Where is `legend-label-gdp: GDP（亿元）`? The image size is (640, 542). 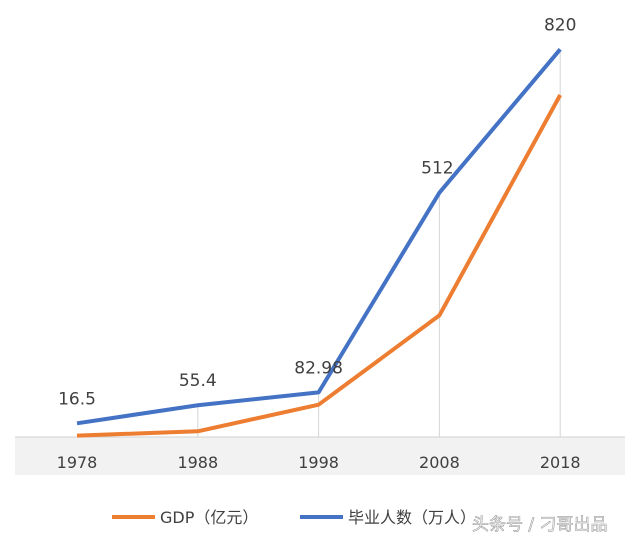 legend-label-gdp: GDP（亿元） is located at coordinates (209, 517).